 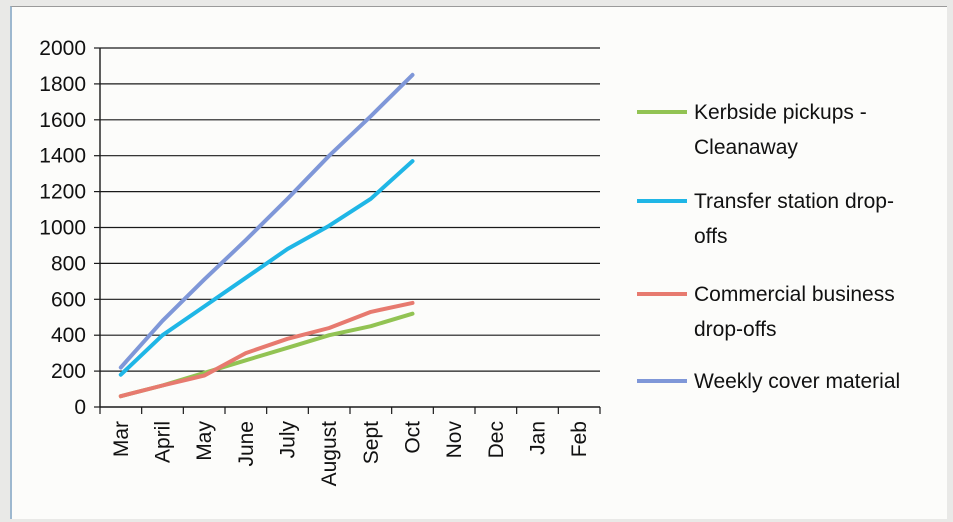 I want to click on legend-label: Transfer station drop-, so click(x=794, y=201).